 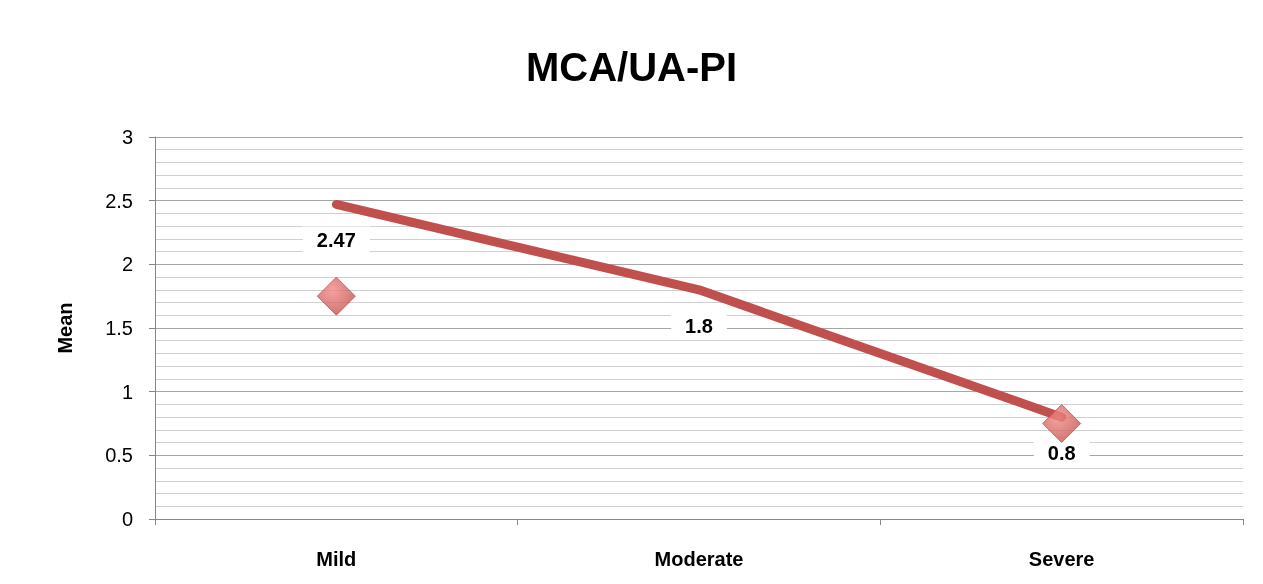 What do you see at coordinates (336, 240) in the screenshot?
I see `data-label: 2.47` at bounding box center [336, 240].